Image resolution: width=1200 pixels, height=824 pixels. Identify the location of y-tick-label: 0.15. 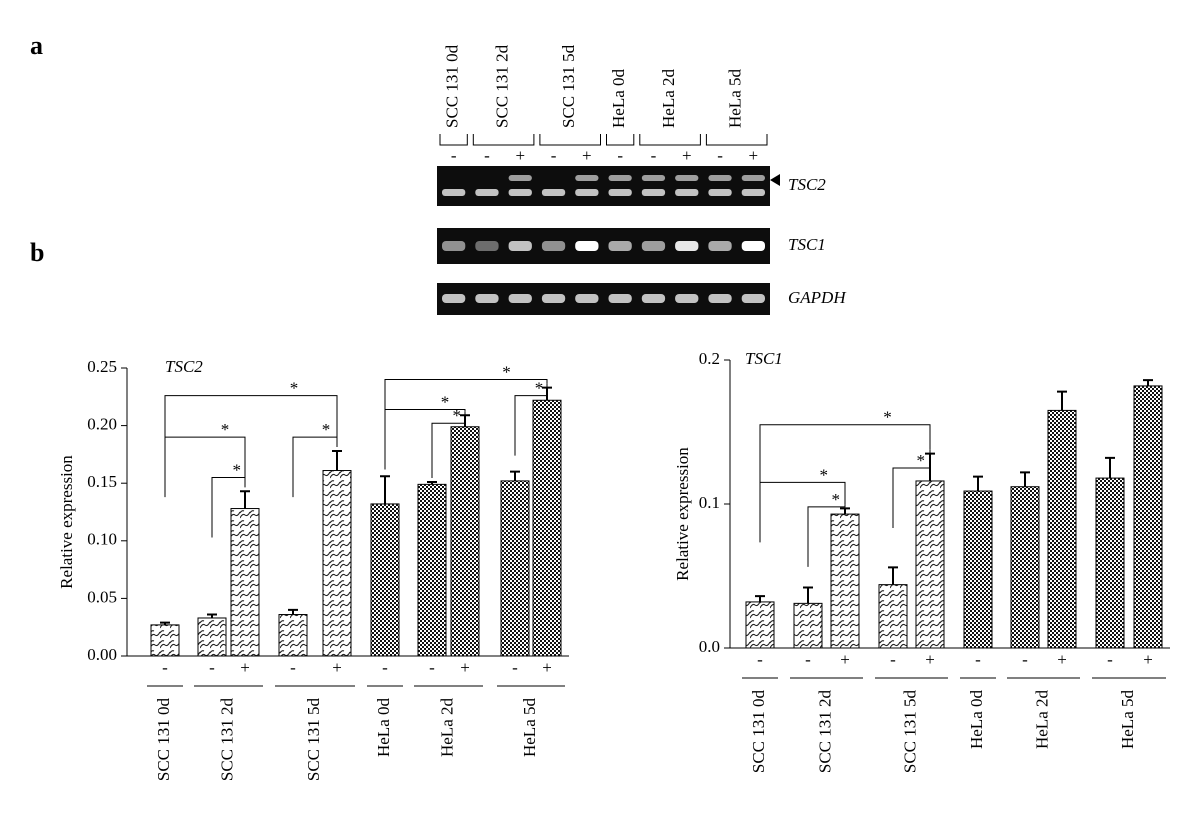
(102, 481).